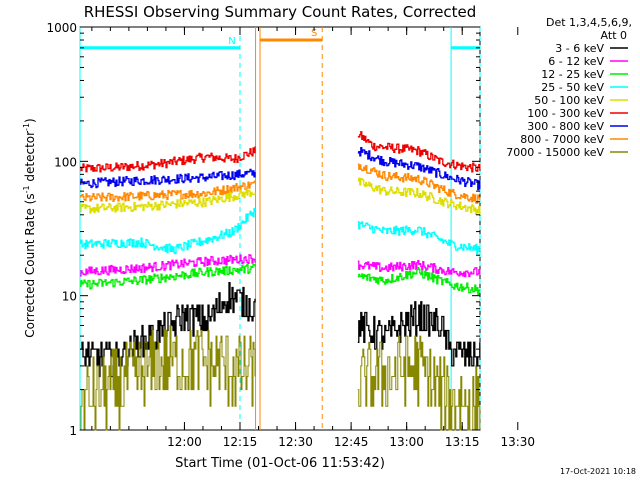 The width and height of the screenshot is (640, 480). Describe the element at coordinates (184, 442) in the screenshot. I see `x-tick-label: 12:00` at that location.